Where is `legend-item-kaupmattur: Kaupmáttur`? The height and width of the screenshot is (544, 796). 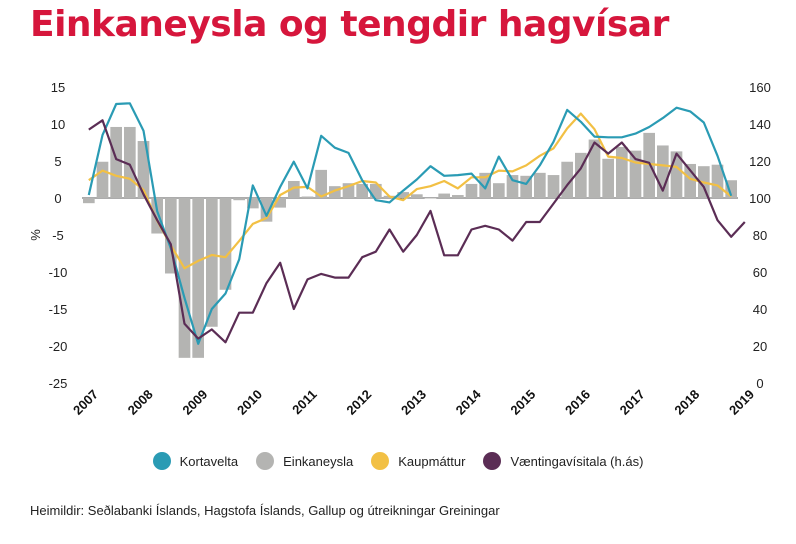 legend-item-kaupmattur: Kaupmáttur is located at coordinates (418, 461).